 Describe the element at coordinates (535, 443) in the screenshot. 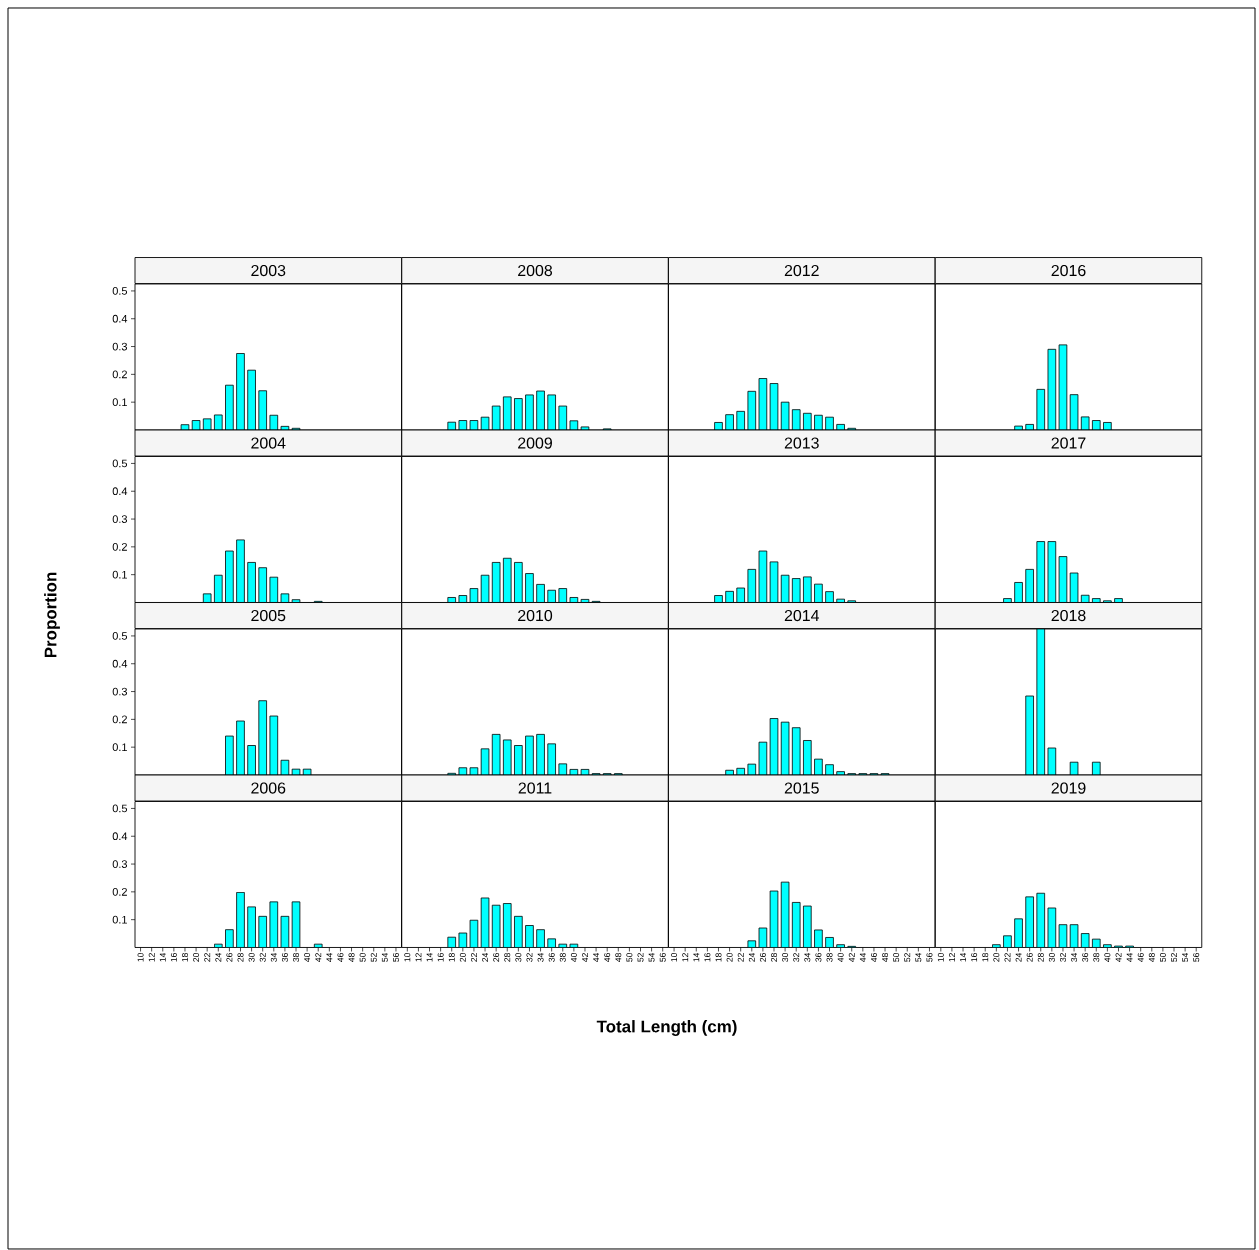

I see `chart-title: 2009` at that location.